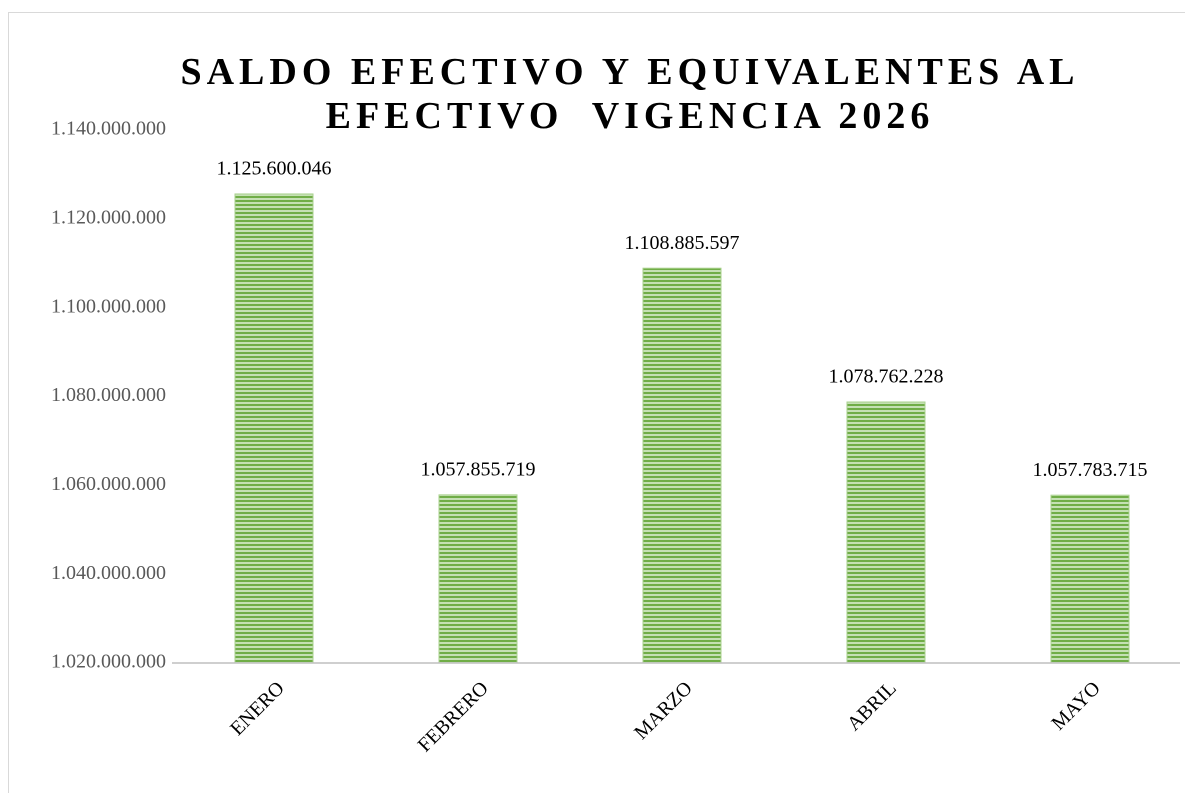 The height and width of the screenshot is (793, 1185). Describe the element at coordinates (1090, 470) in the screenshot. I see `data-label: 1.057.783.715` at that location.